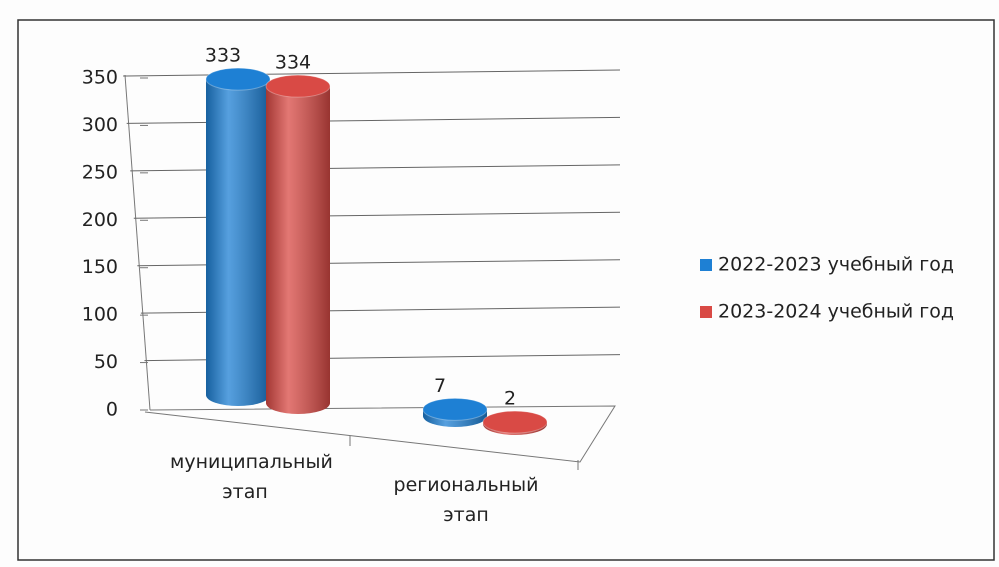  Describe the element at coordinates (223, 56) in the screenshot. I see `value-label: 333` at that location.